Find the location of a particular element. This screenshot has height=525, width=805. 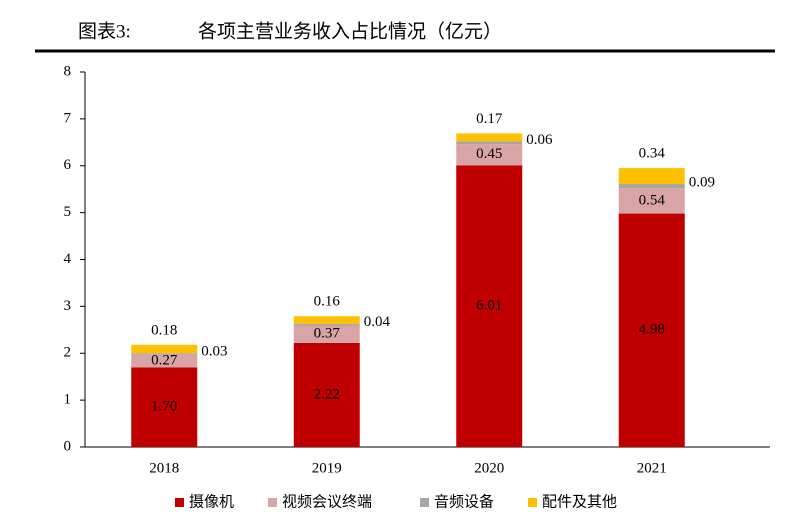

y-tick-label: 1 is located at coordinates (68, 400).